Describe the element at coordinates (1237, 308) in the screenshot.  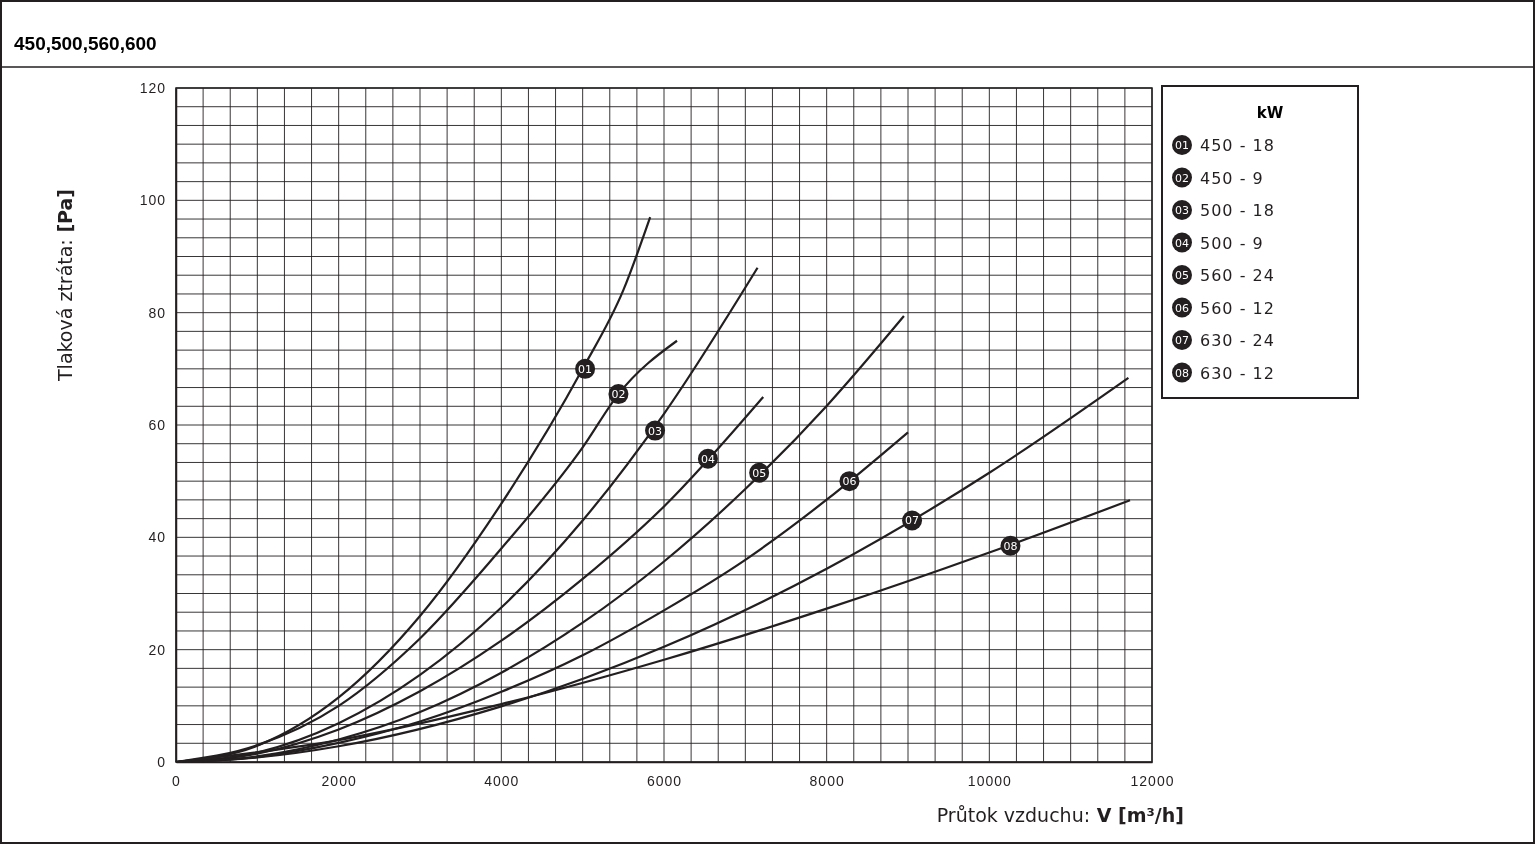
I see `legend-label: 560 - 12` at that location.